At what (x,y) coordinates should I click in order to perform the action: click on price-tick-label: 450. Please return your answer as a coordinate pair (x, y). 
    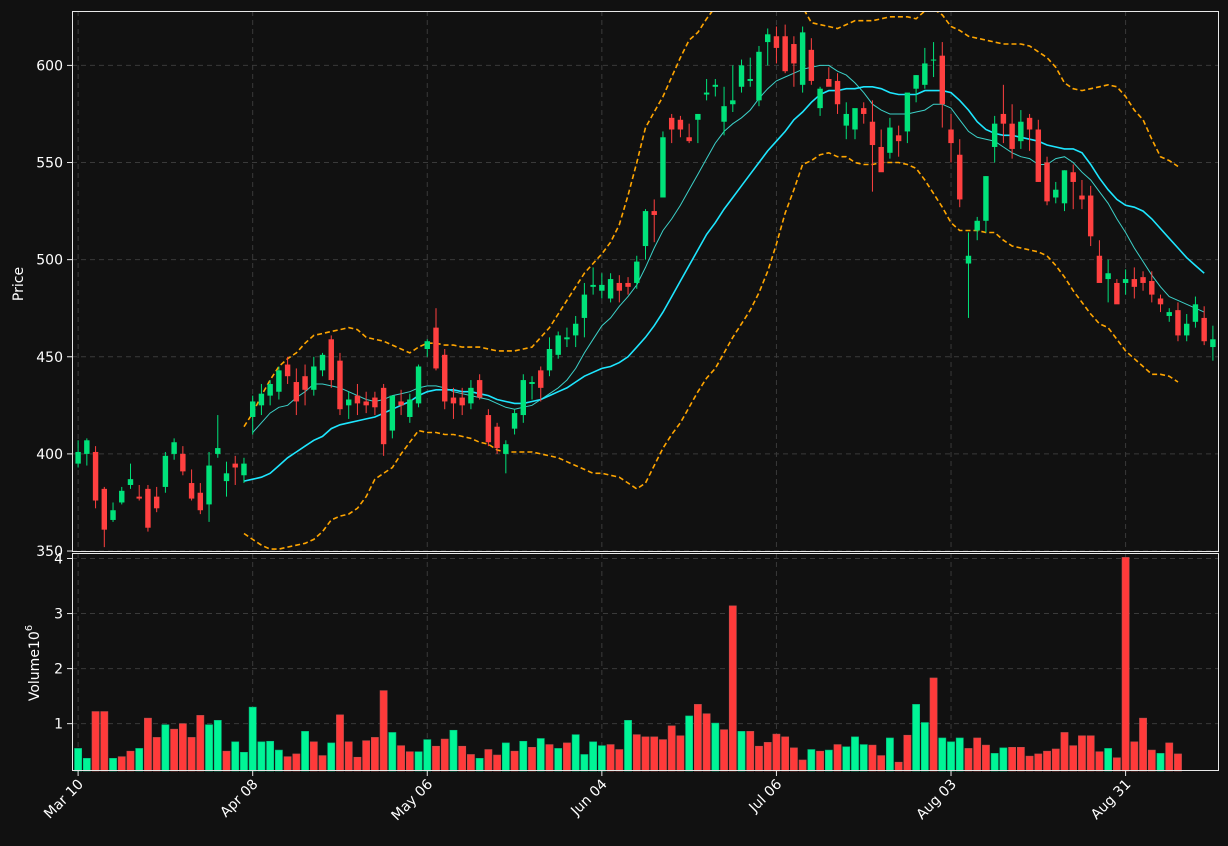
    Looking at the image, I should click on (49, 358).